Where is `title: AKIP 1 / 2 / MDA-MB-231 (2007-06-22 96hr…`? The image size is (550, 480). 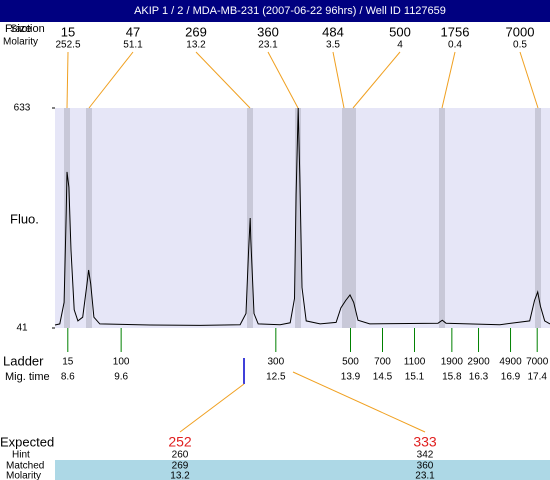
title: AKIP 1 / 2 / MDA-MB-231 (2007-06-22 96hr… is located at coordinates (290, 11).